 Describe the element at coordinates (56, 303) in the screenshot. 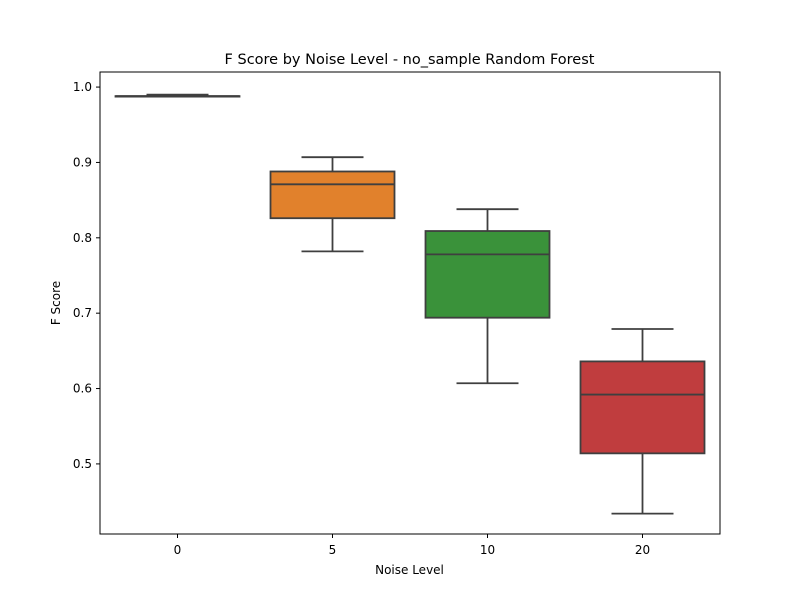

I see `y-axis-label: F Score` at that location.